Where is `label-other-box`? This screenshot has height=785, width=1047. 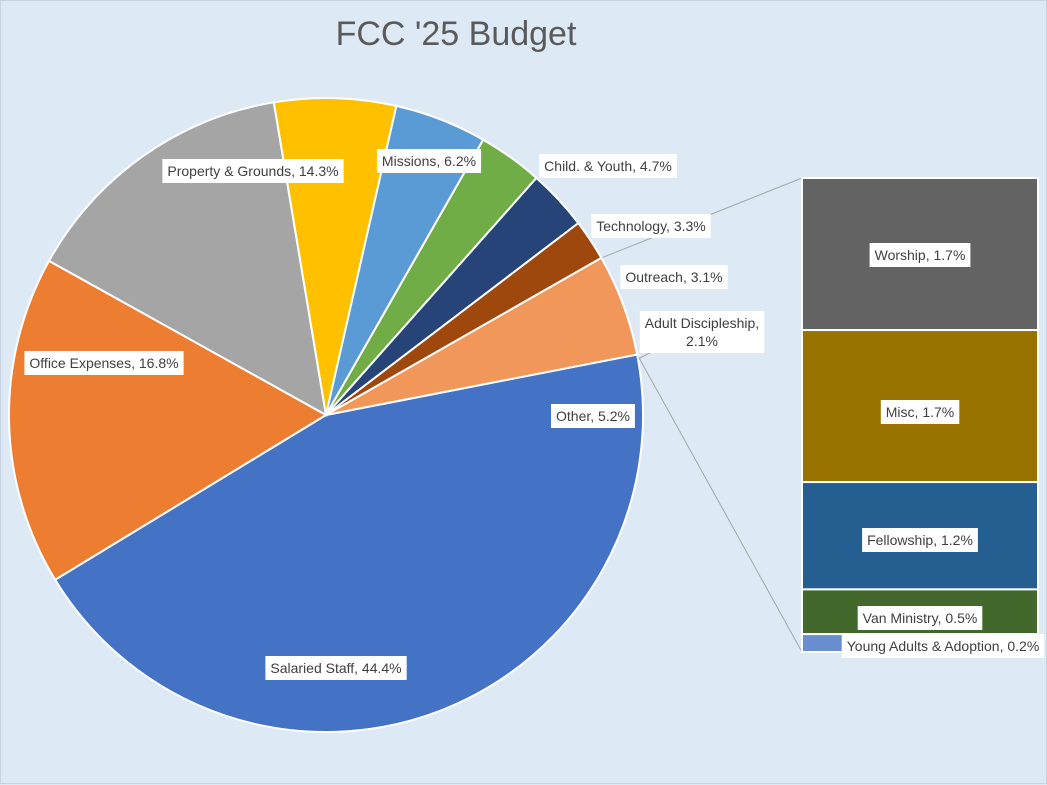
label-other-box is located at coordinates (593, 416).